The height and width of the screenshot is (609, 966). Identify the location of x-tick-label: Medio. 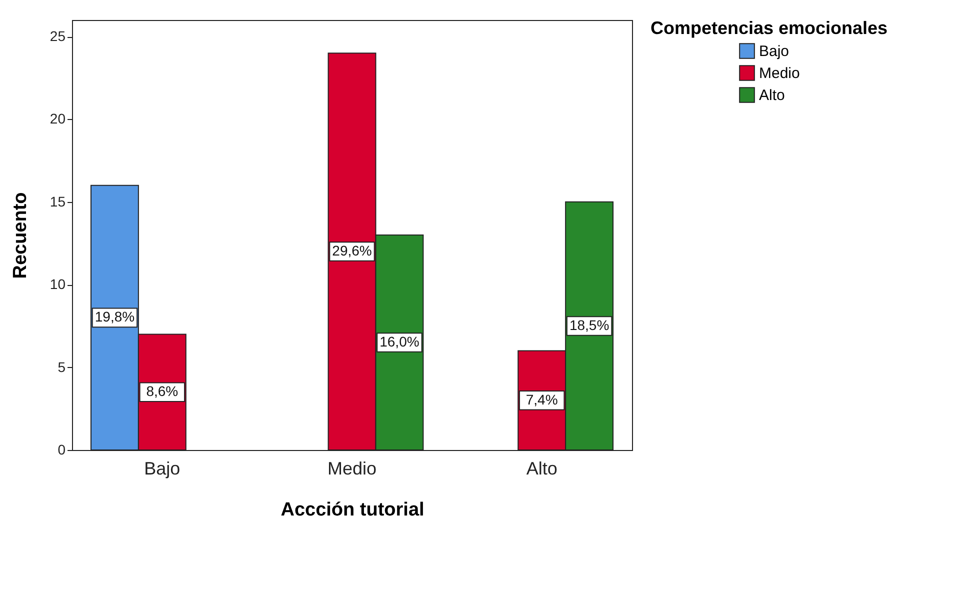
(352, 468).